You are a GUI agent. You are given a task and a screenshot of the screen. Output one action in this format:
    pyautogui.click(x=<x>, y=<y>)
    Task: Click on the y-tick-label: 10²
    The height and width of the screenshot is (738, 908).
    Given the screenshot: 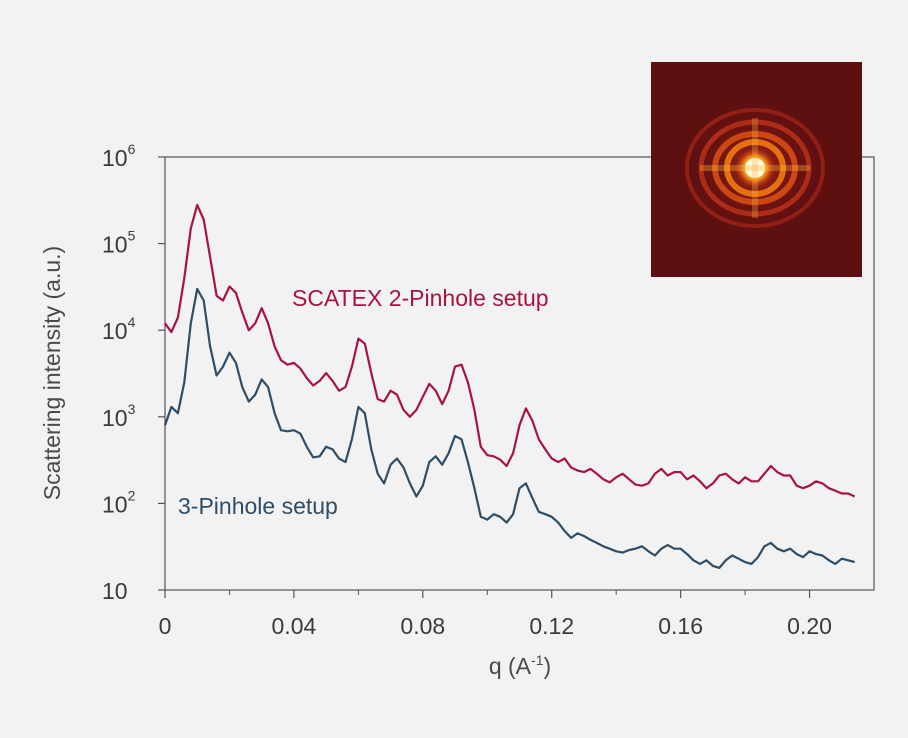 What is the action you would take?
    pyautogui.click(x=119, y=502)
    